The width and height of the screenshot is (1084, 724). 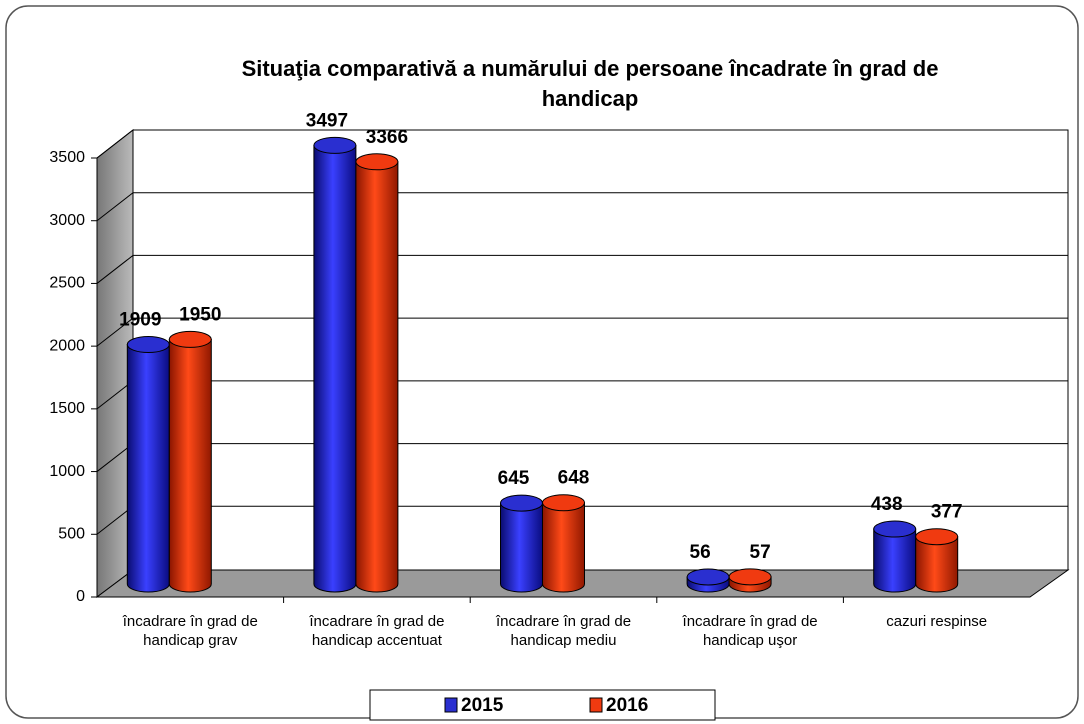 What do you see at coordinates (750, 631) in the screenshot?
I see `x-tick-label: încadrare în grad de handicap uşor` at bounding box center [750, 631].